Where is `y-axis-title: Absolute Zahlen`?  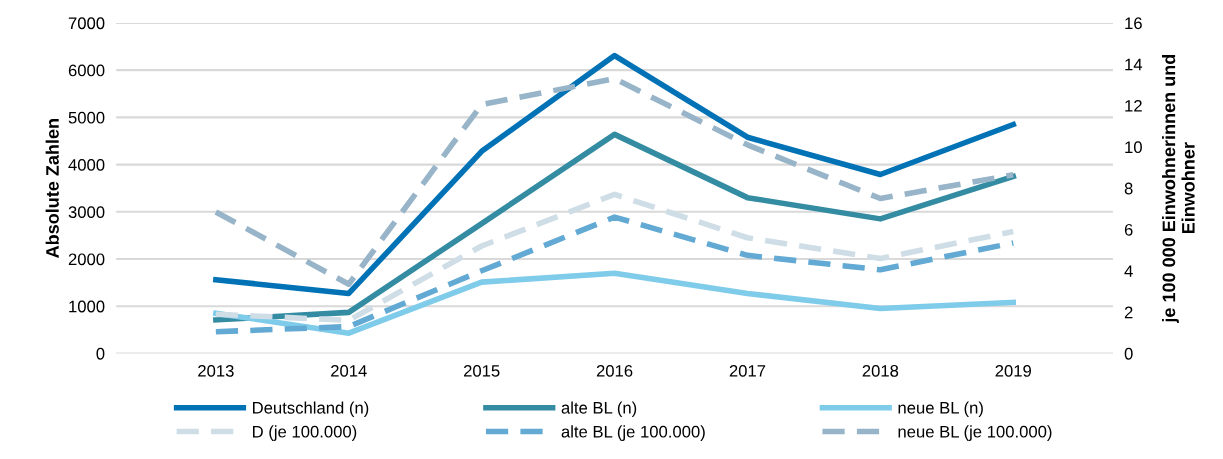
y-axis-title: Absolute Zahlen is located at coordinates (52, 188).